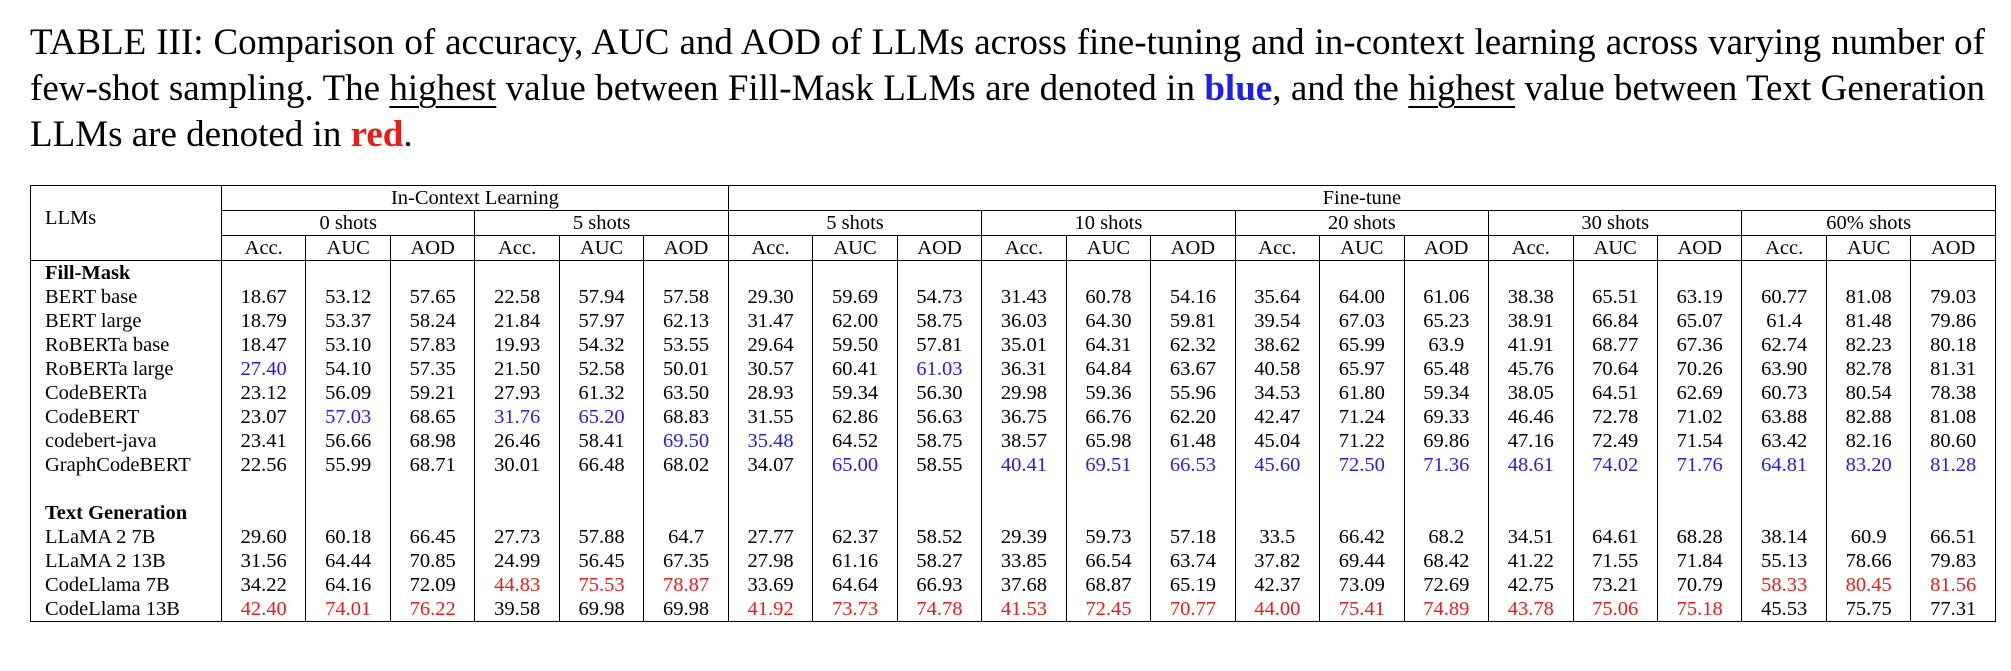 This screenshot has height=671, width=2011. Describe the element at coordinates (1615, 369) in the screenshot. I see `table-cell: 70.64` at that location.